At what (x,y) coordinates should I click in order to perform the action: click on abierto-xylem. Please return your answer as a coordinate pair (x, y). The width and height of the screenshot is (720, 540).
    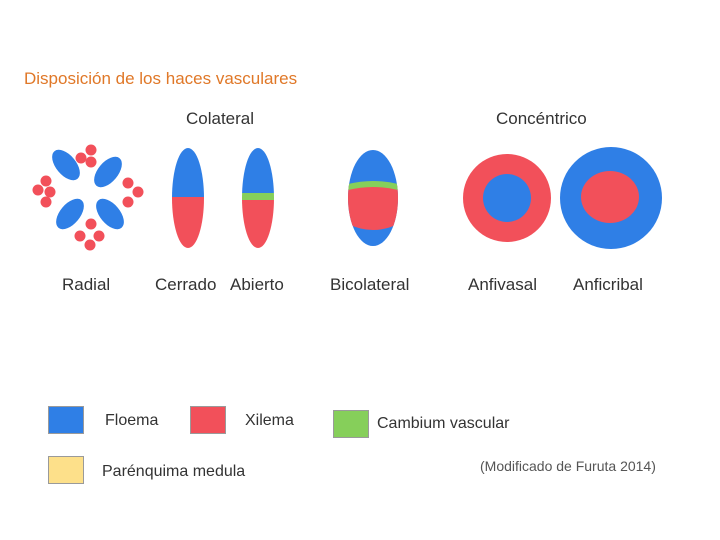
    Looking at the image, I should click on (258, 224).